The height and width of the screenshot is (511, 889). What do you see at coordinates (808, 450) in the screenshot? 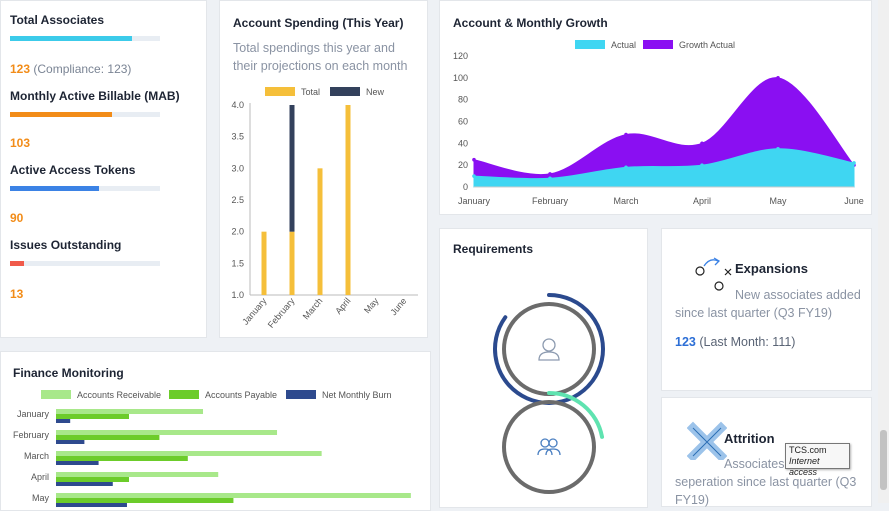
I see `tooltip-line-1: TCS.com` at bounding box center [808, 450].